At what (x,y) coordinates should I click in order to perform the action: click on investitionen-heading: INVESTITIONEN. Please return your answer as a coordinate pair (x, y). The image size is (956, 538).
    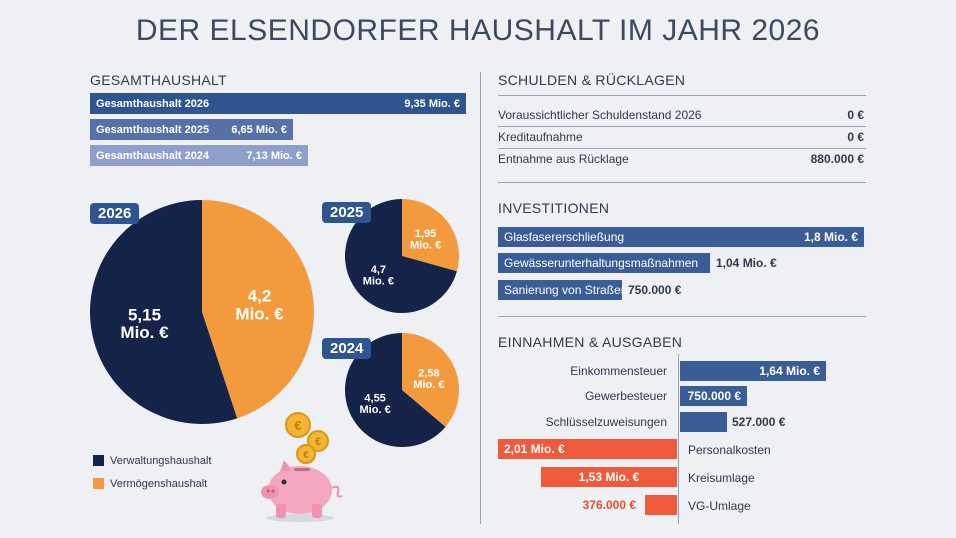
    Looking at the image, I should click on (554, 208).